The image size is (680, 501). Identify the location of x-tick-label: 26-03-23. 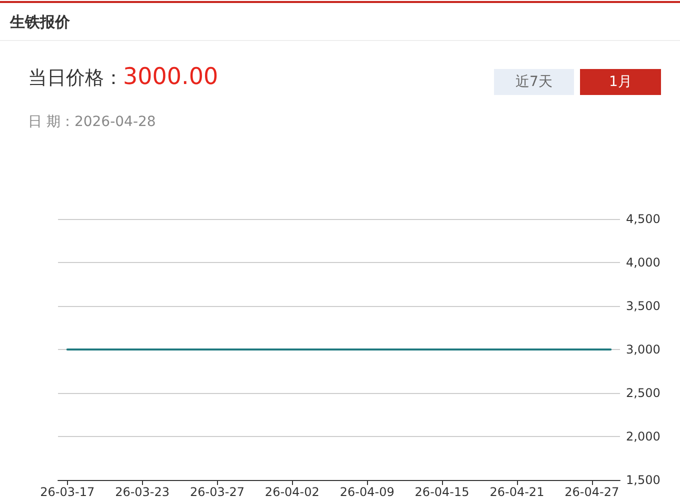
(142, 492).